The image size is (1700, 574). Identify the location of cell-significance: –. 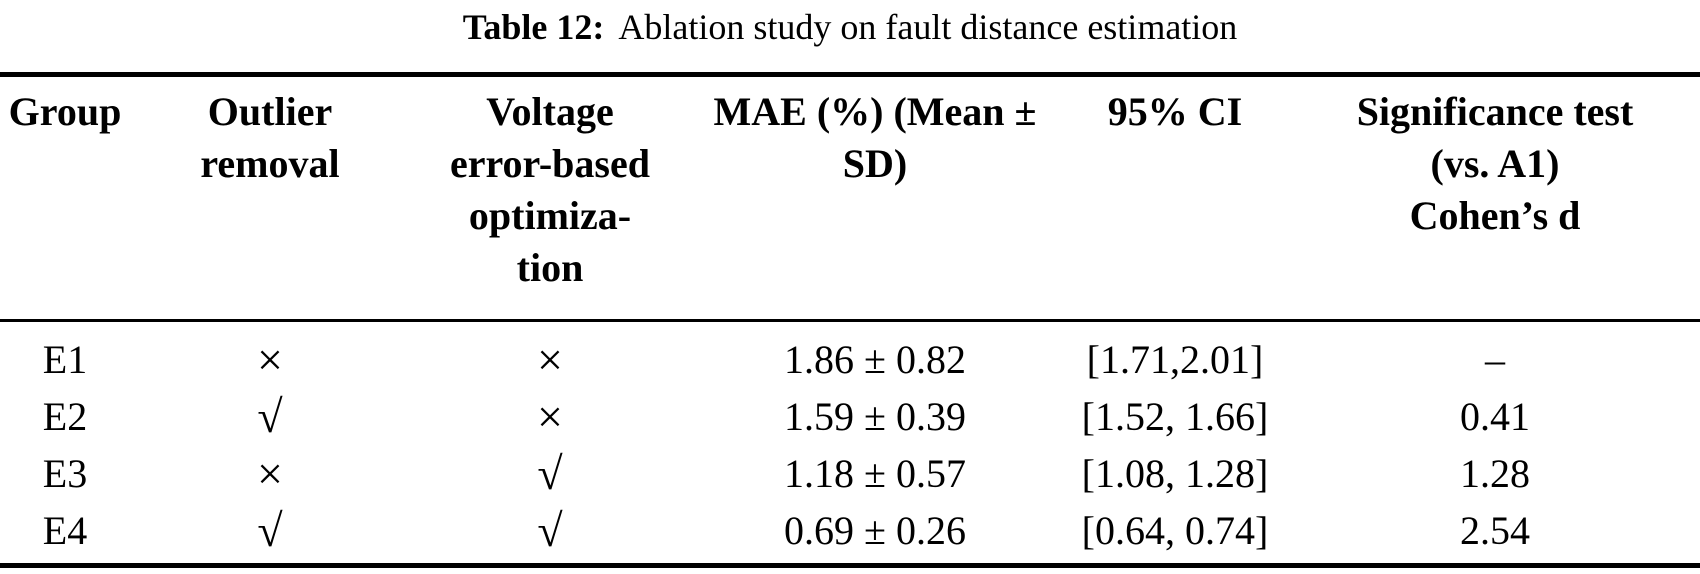
(1495, 359).